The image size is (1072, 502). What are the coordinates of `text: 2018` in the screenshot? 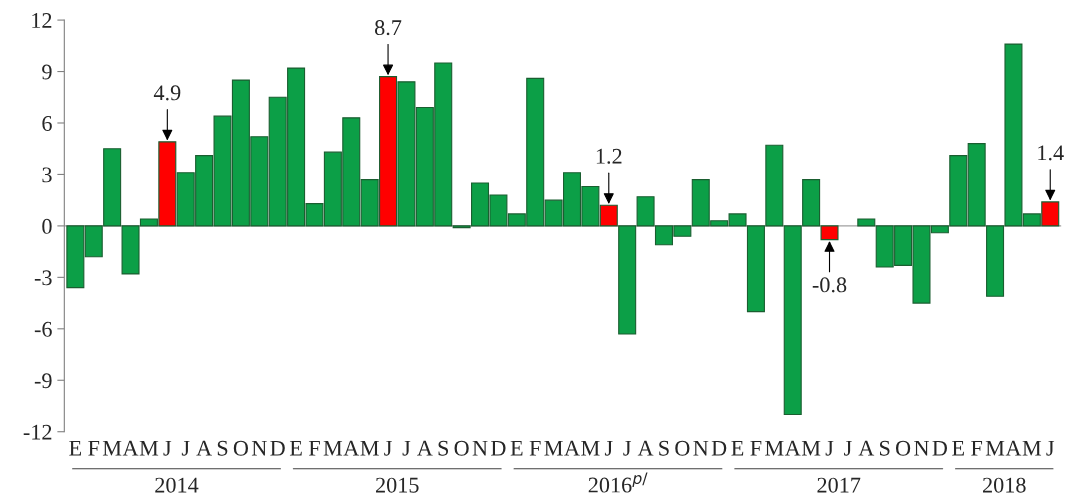 It's located at (1004, 485).